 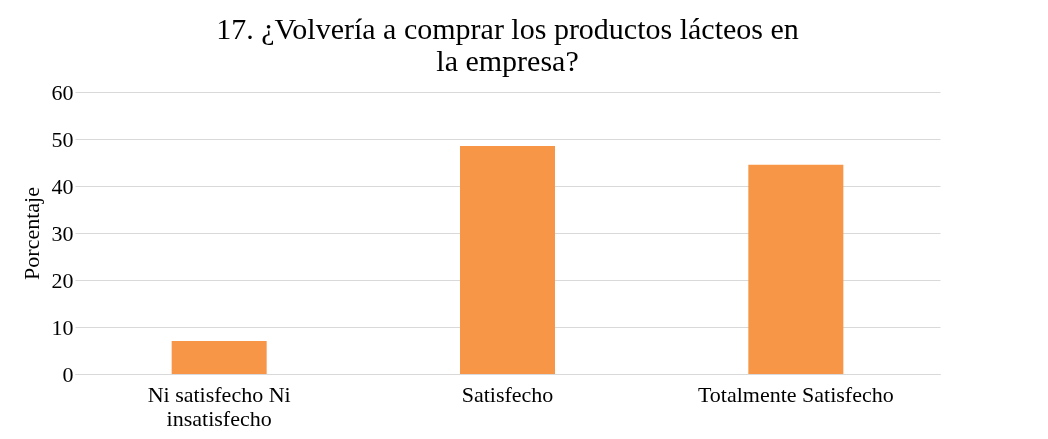 I want to click on y-tick-label: 60, so click(x=62, y=92).